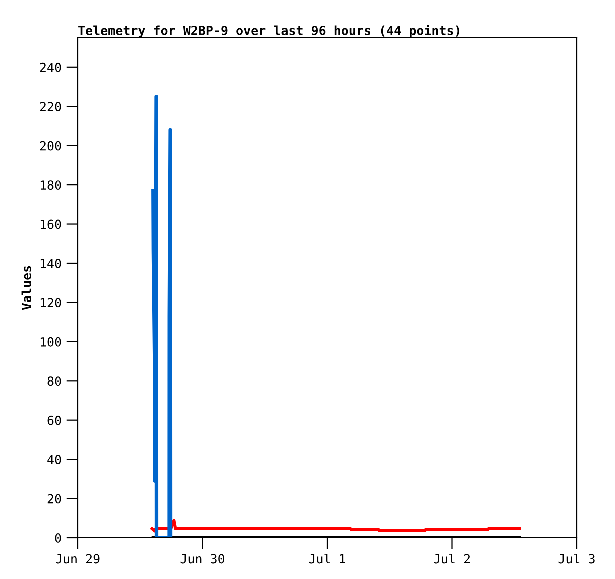  What do you see at coordinates (202, 559) in the screenshot?
I see `x-tick-label: Jun 30` at bounding box center [202, 559].